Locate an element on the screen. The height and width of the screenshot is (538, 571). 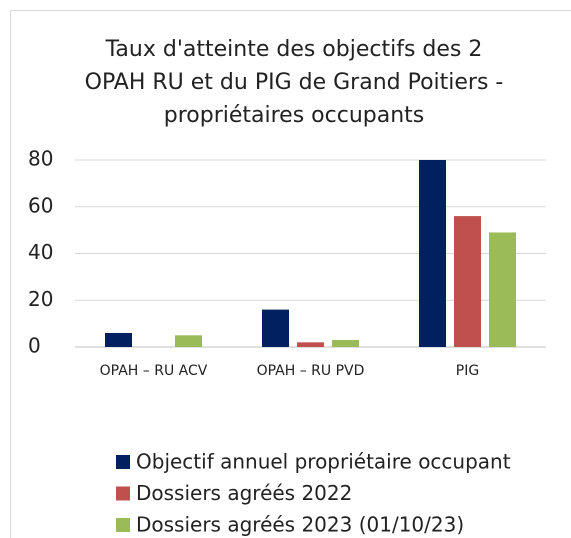
y-tick-label: 0 is located at coordinates (34, 346).